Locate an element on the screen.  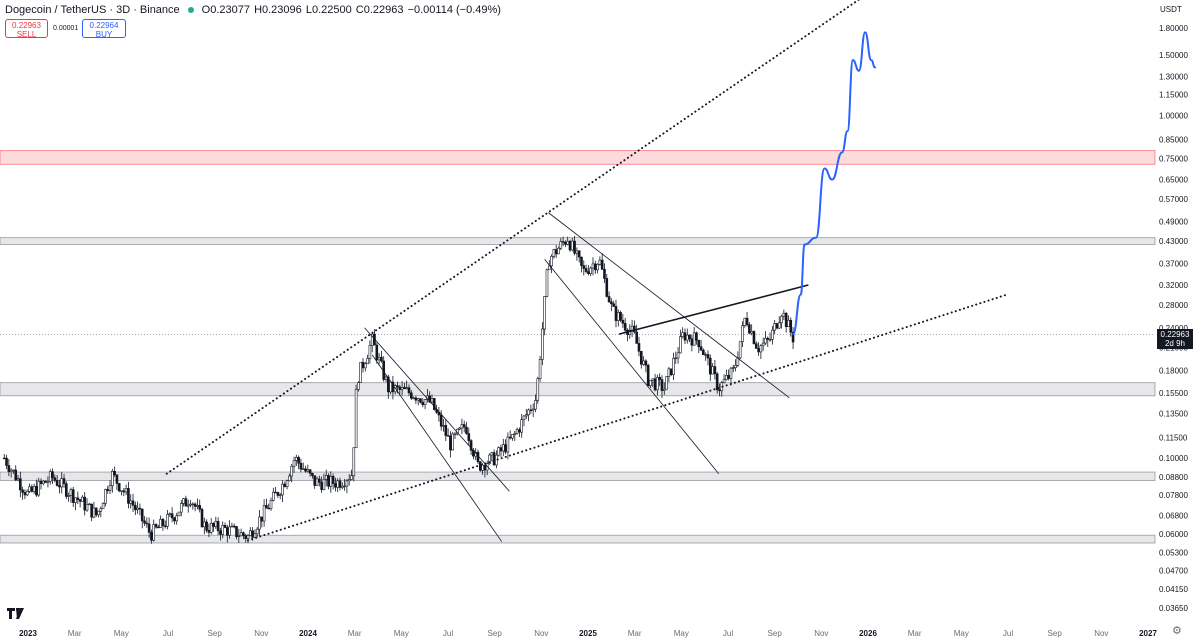
tradingview-logo-icon is located at coordinates (17, 613).